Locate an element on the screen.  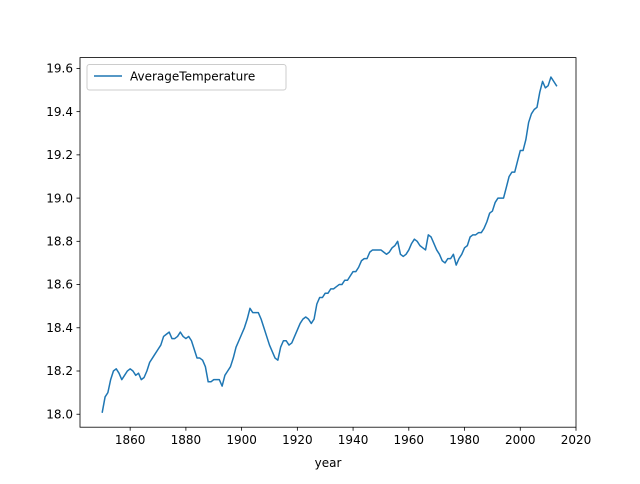
legend-box is located at coordinates (186, 77).